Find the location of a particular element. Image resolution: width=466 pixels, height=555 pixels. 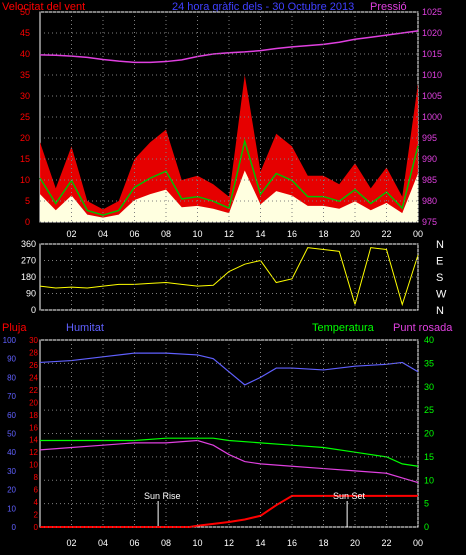

humidity-tick-label: 70 is located at coordinates (11, 396).